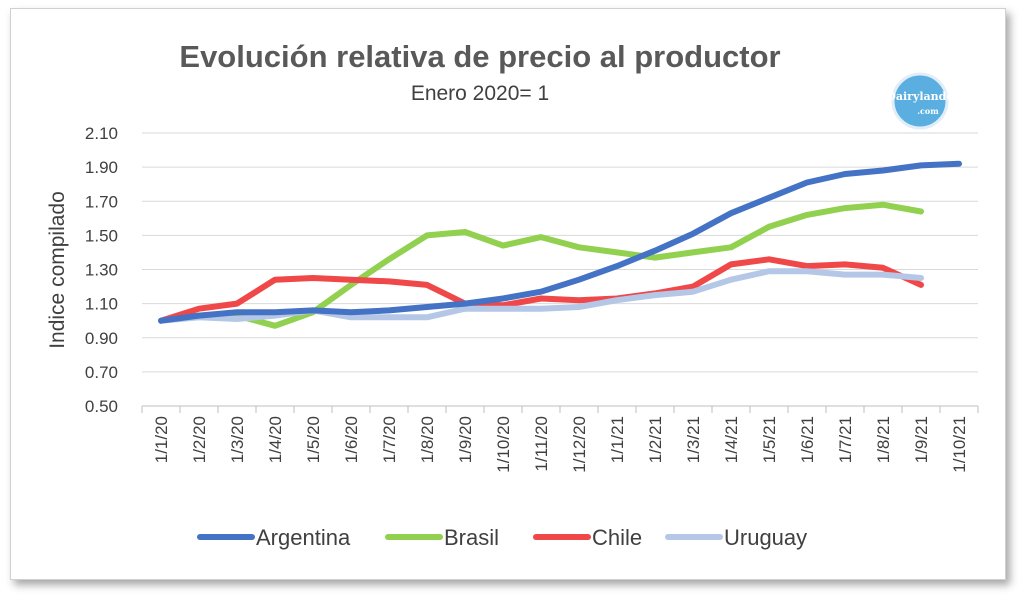 The image size is (1024, 596). I want to click on logo-text-top: Dairylando, so click(919, 96).